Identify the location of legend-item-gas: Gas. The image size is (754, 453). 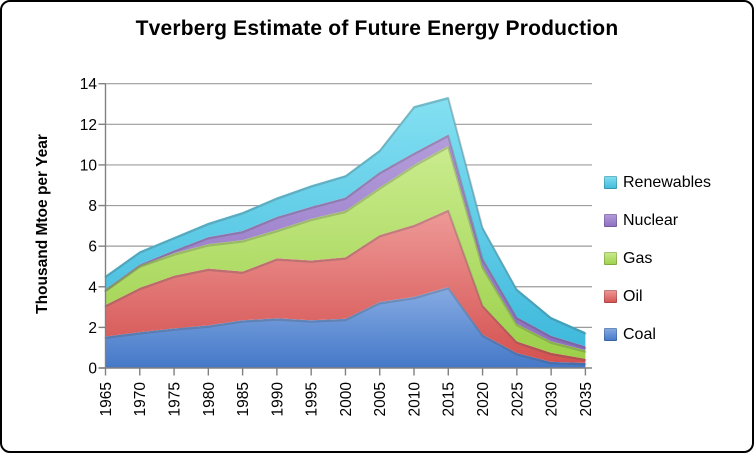
(657, 258).